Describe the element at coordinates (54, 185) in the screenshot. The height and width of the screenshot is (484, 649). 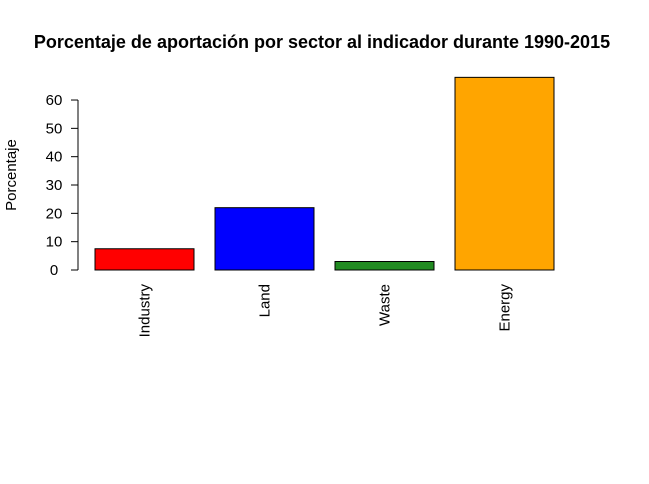
I see `y-tick-label: 30` at that location.